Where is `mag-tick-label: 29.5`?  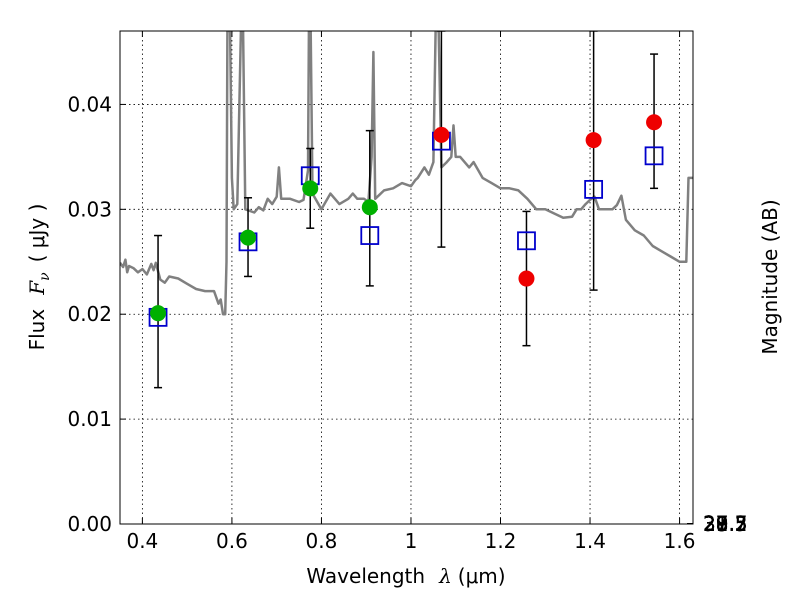 mag-tick-label: 29.5 is located at coordinates (725, 524).